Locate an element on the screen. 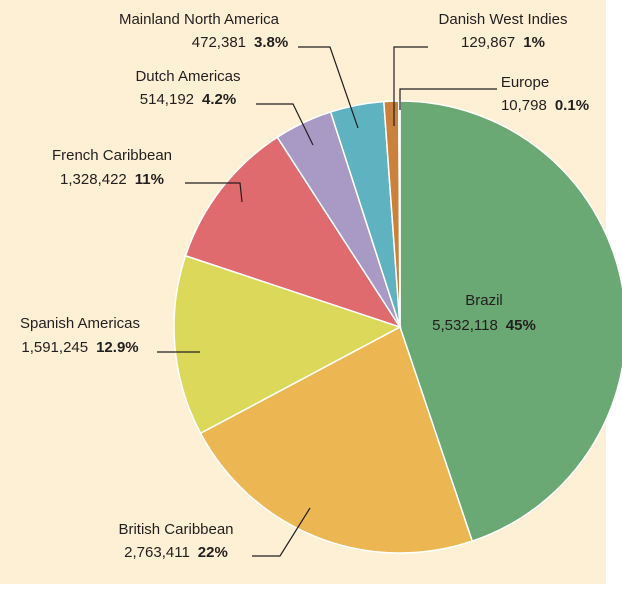  slice-value-label: 1,328,422 11% is located at coordinates (112, 179).